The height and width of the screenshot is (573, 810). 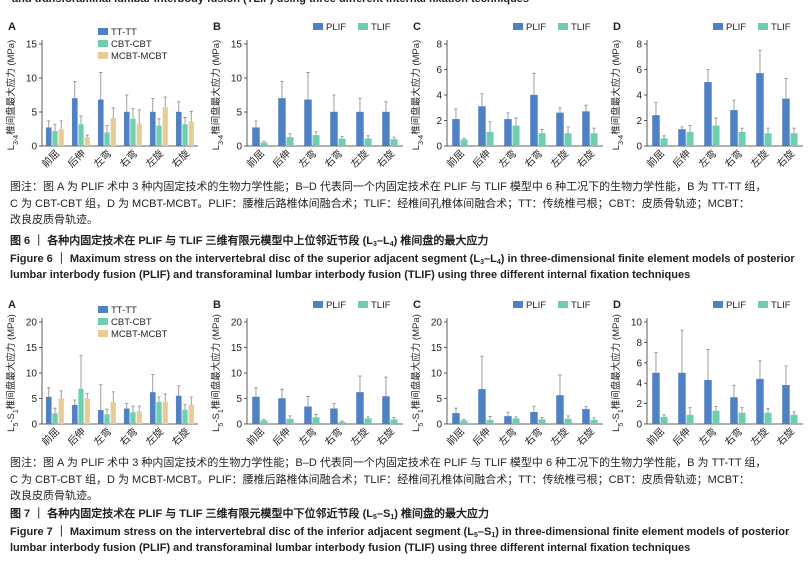 What do you see at coordinates (581, 27) in the screenshot?
I see `legend-label: TLIF` at bounding box center [581, 27].